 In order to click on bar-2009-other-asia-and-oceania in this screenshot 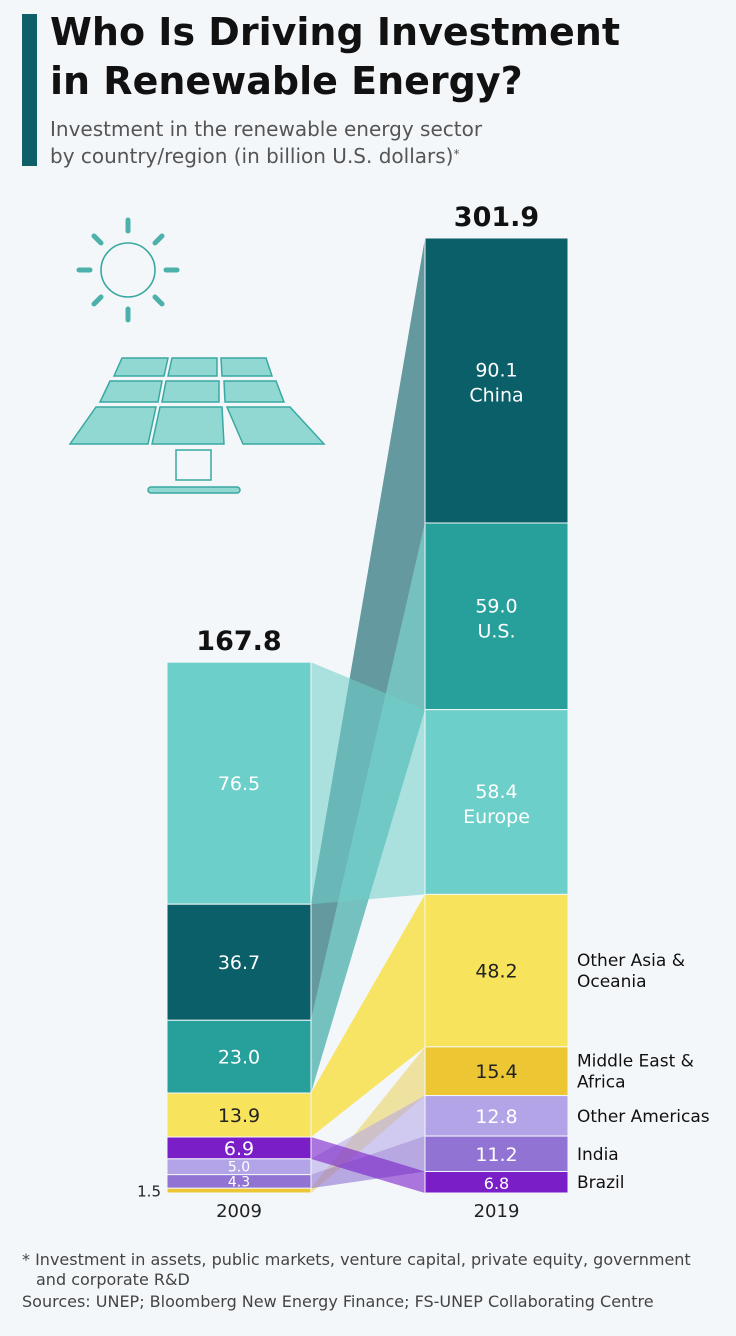, I will do `click(239, 1115)`.